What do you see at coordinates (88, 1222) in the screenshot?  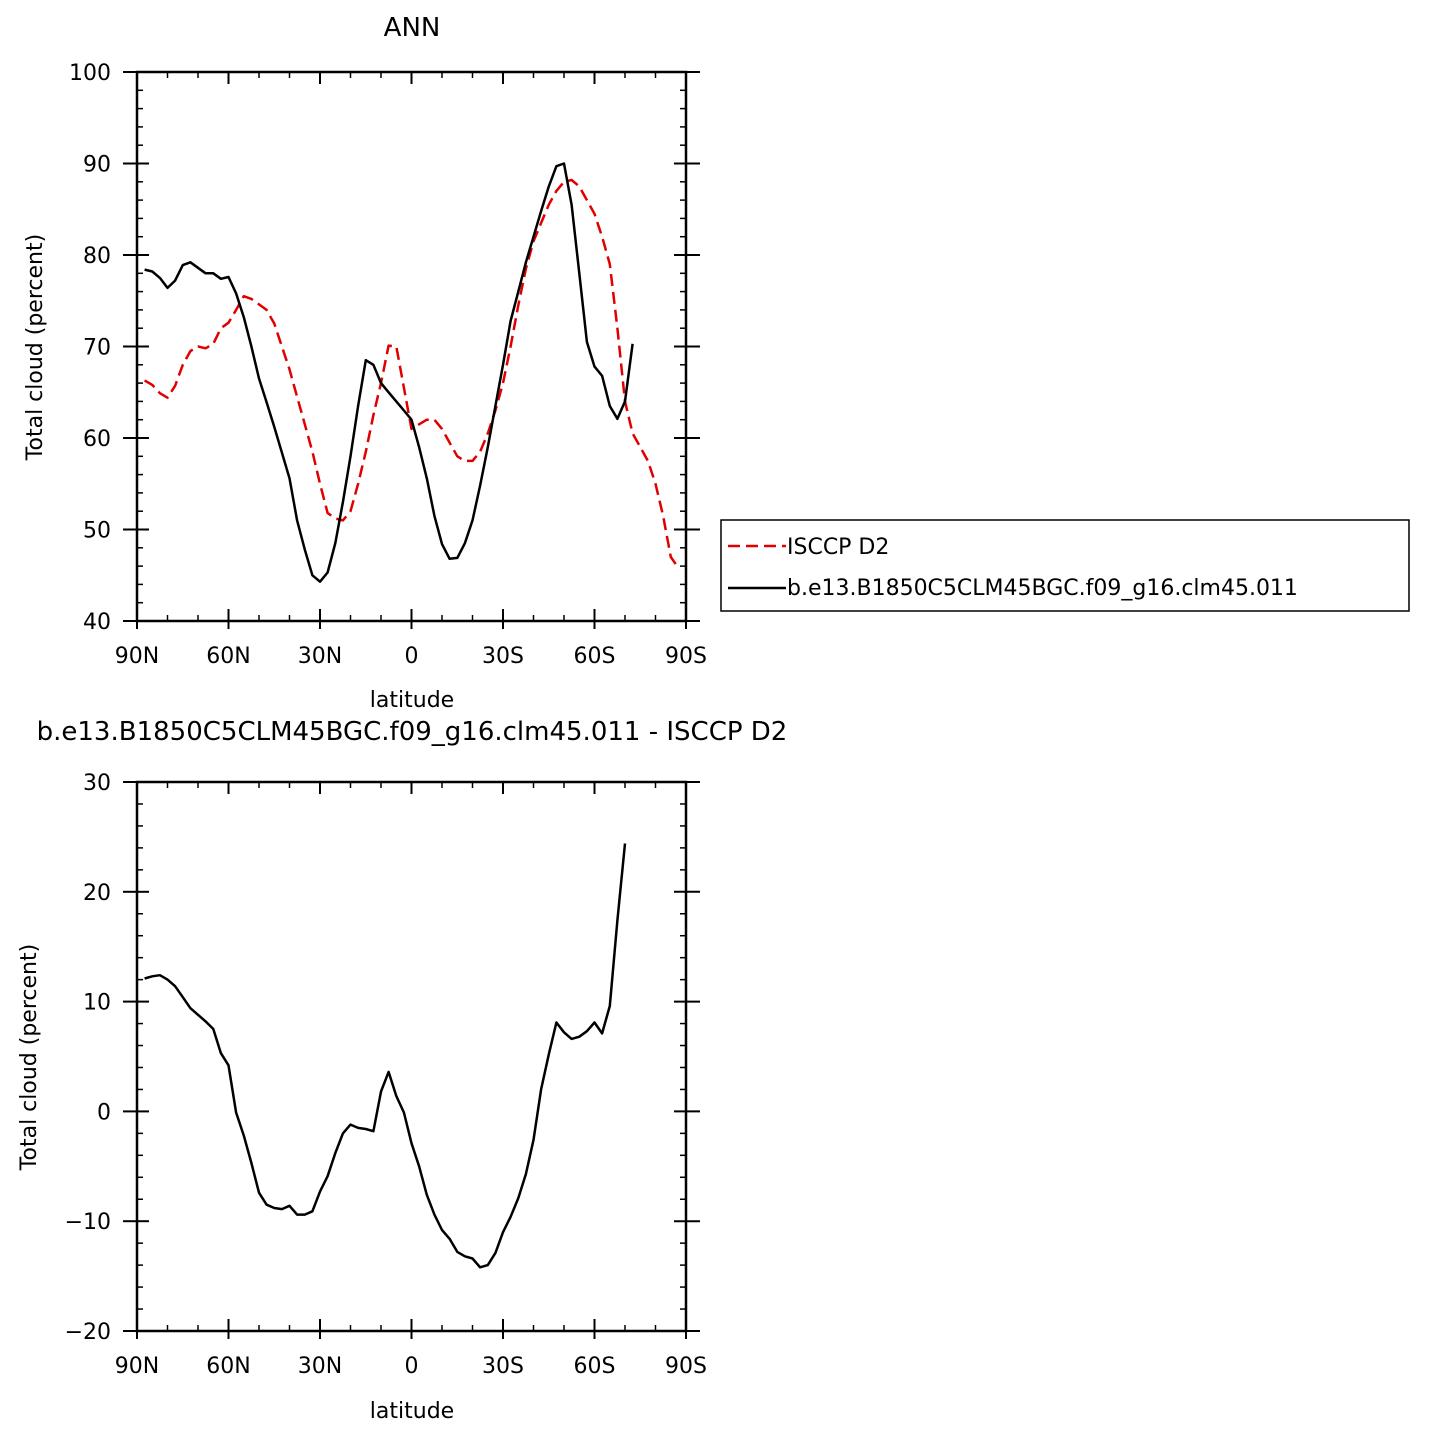 I see `bottom-y-tick-label: −10` at bounding box center [88, 1222].